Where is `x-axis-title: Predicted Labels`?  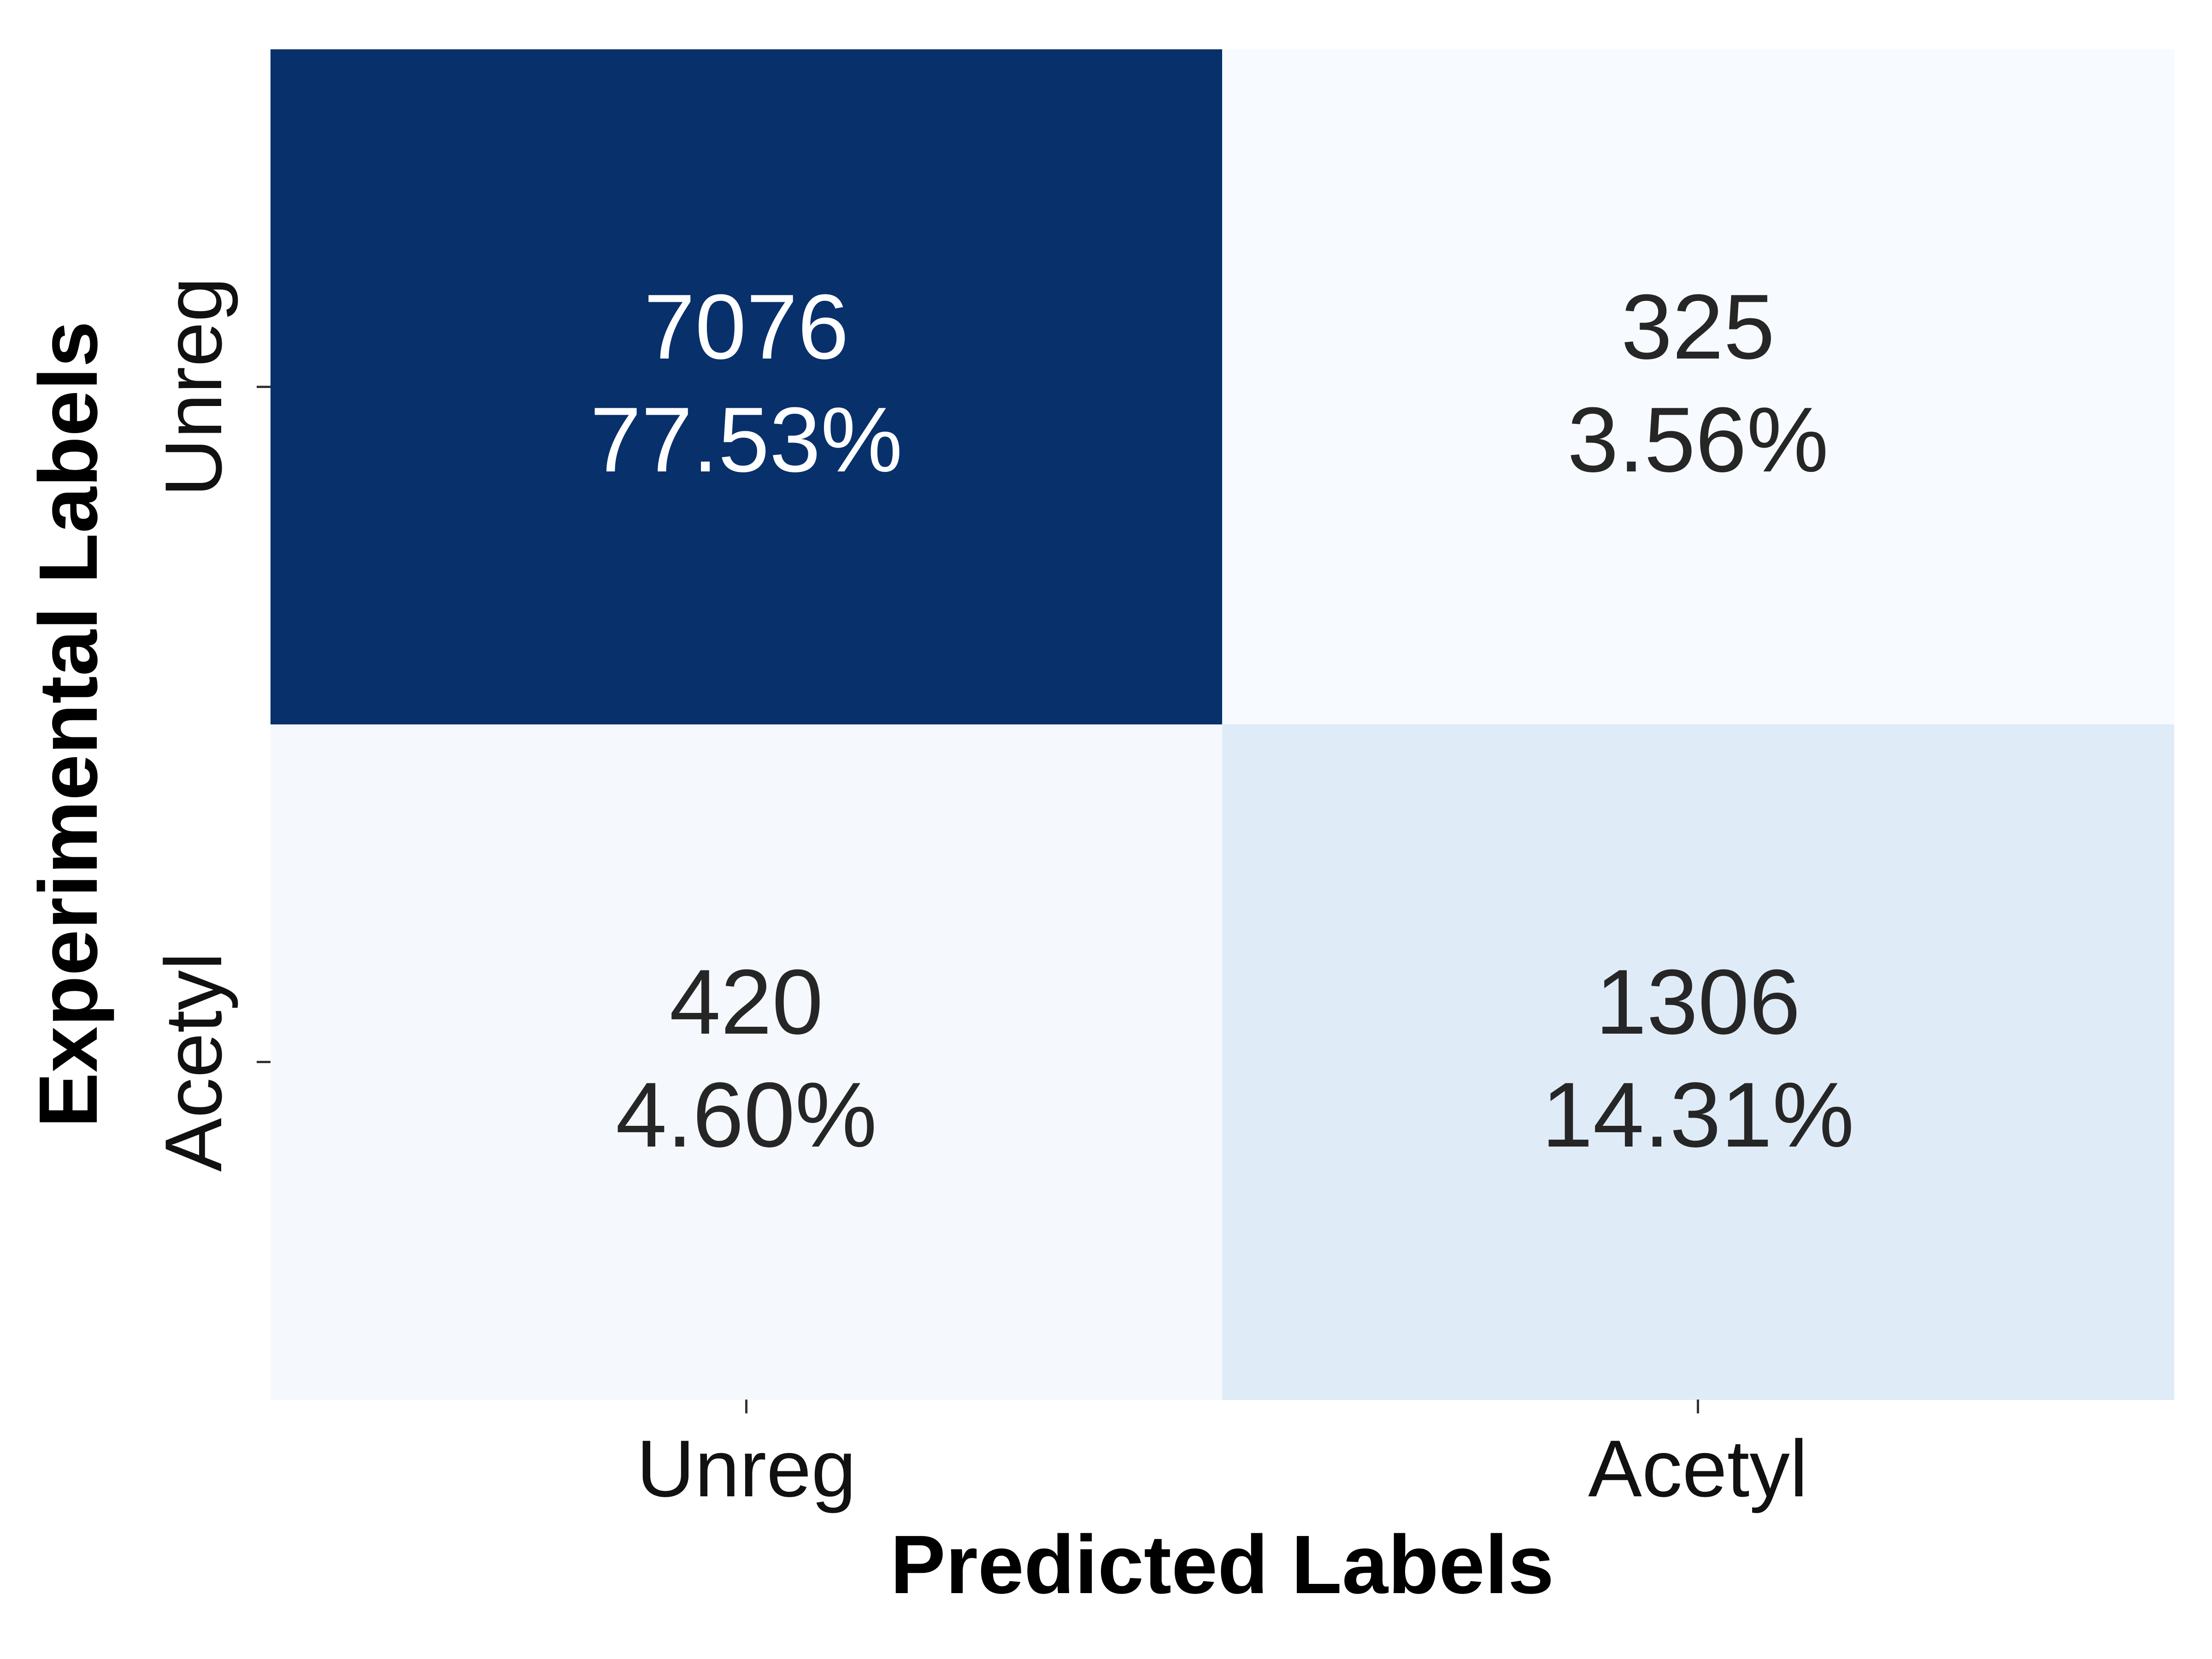
x-axis-title: Predicted Labels is located at coordinates (1222, 1564).